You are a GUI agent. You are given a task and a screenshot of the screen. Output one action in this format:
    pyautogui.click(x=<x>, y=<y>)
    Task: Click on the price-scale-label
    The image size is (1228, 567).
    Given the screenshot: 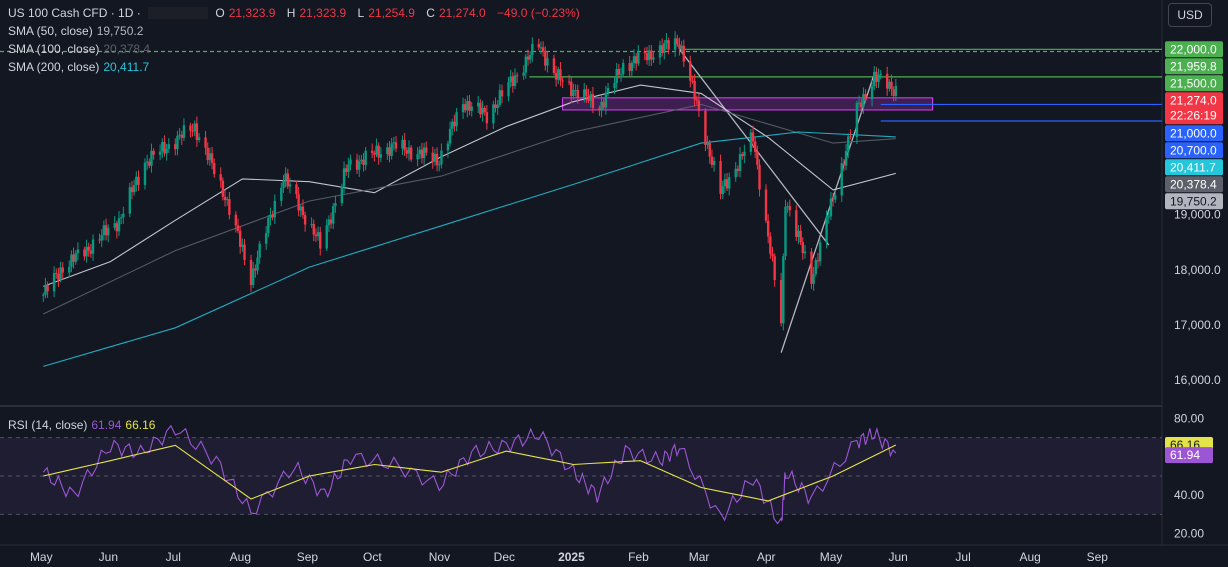 What is the action you would take?
    pyautogui.click(x=1194, y=201)
    